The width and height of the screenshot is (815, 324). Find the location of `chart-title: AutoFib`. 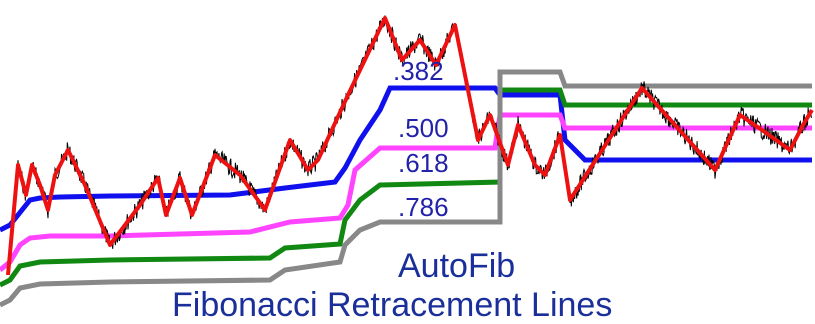

chart-title: AutoFib is located at coordinates (456, 266).